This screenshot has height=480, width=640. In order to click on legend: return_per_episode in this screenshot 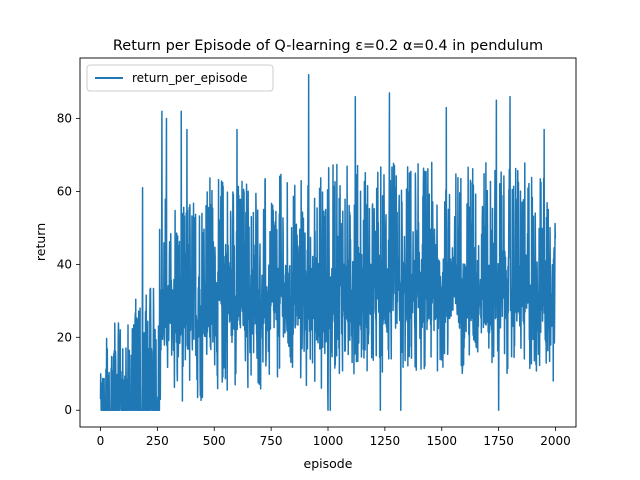, I will do `click(180, 78)`.